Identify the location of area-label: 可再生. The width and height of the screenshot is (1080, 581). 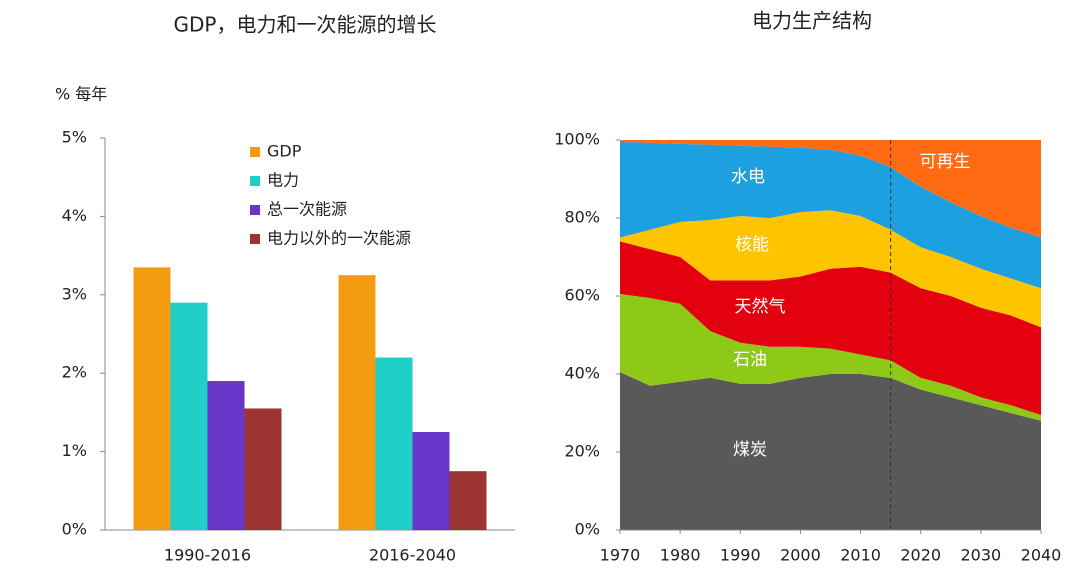
(945, 162).